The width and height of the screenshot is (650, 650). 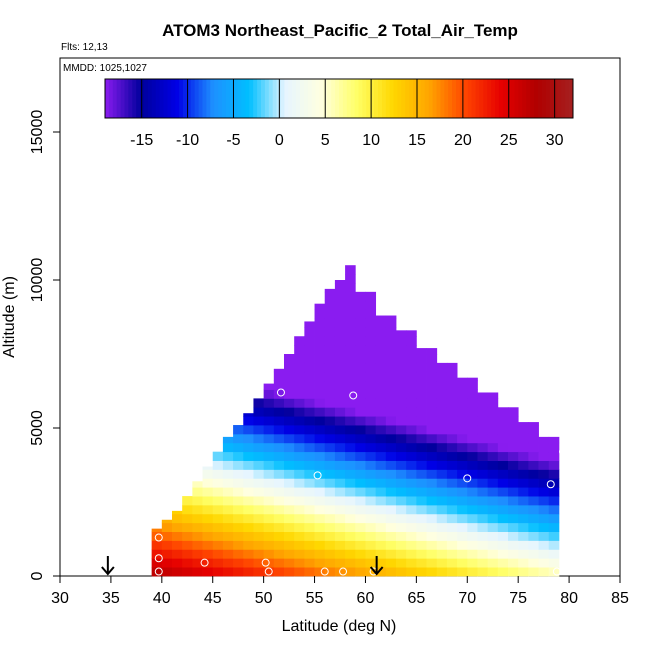 I want to click on colorbar, so click(x=339, y=98).